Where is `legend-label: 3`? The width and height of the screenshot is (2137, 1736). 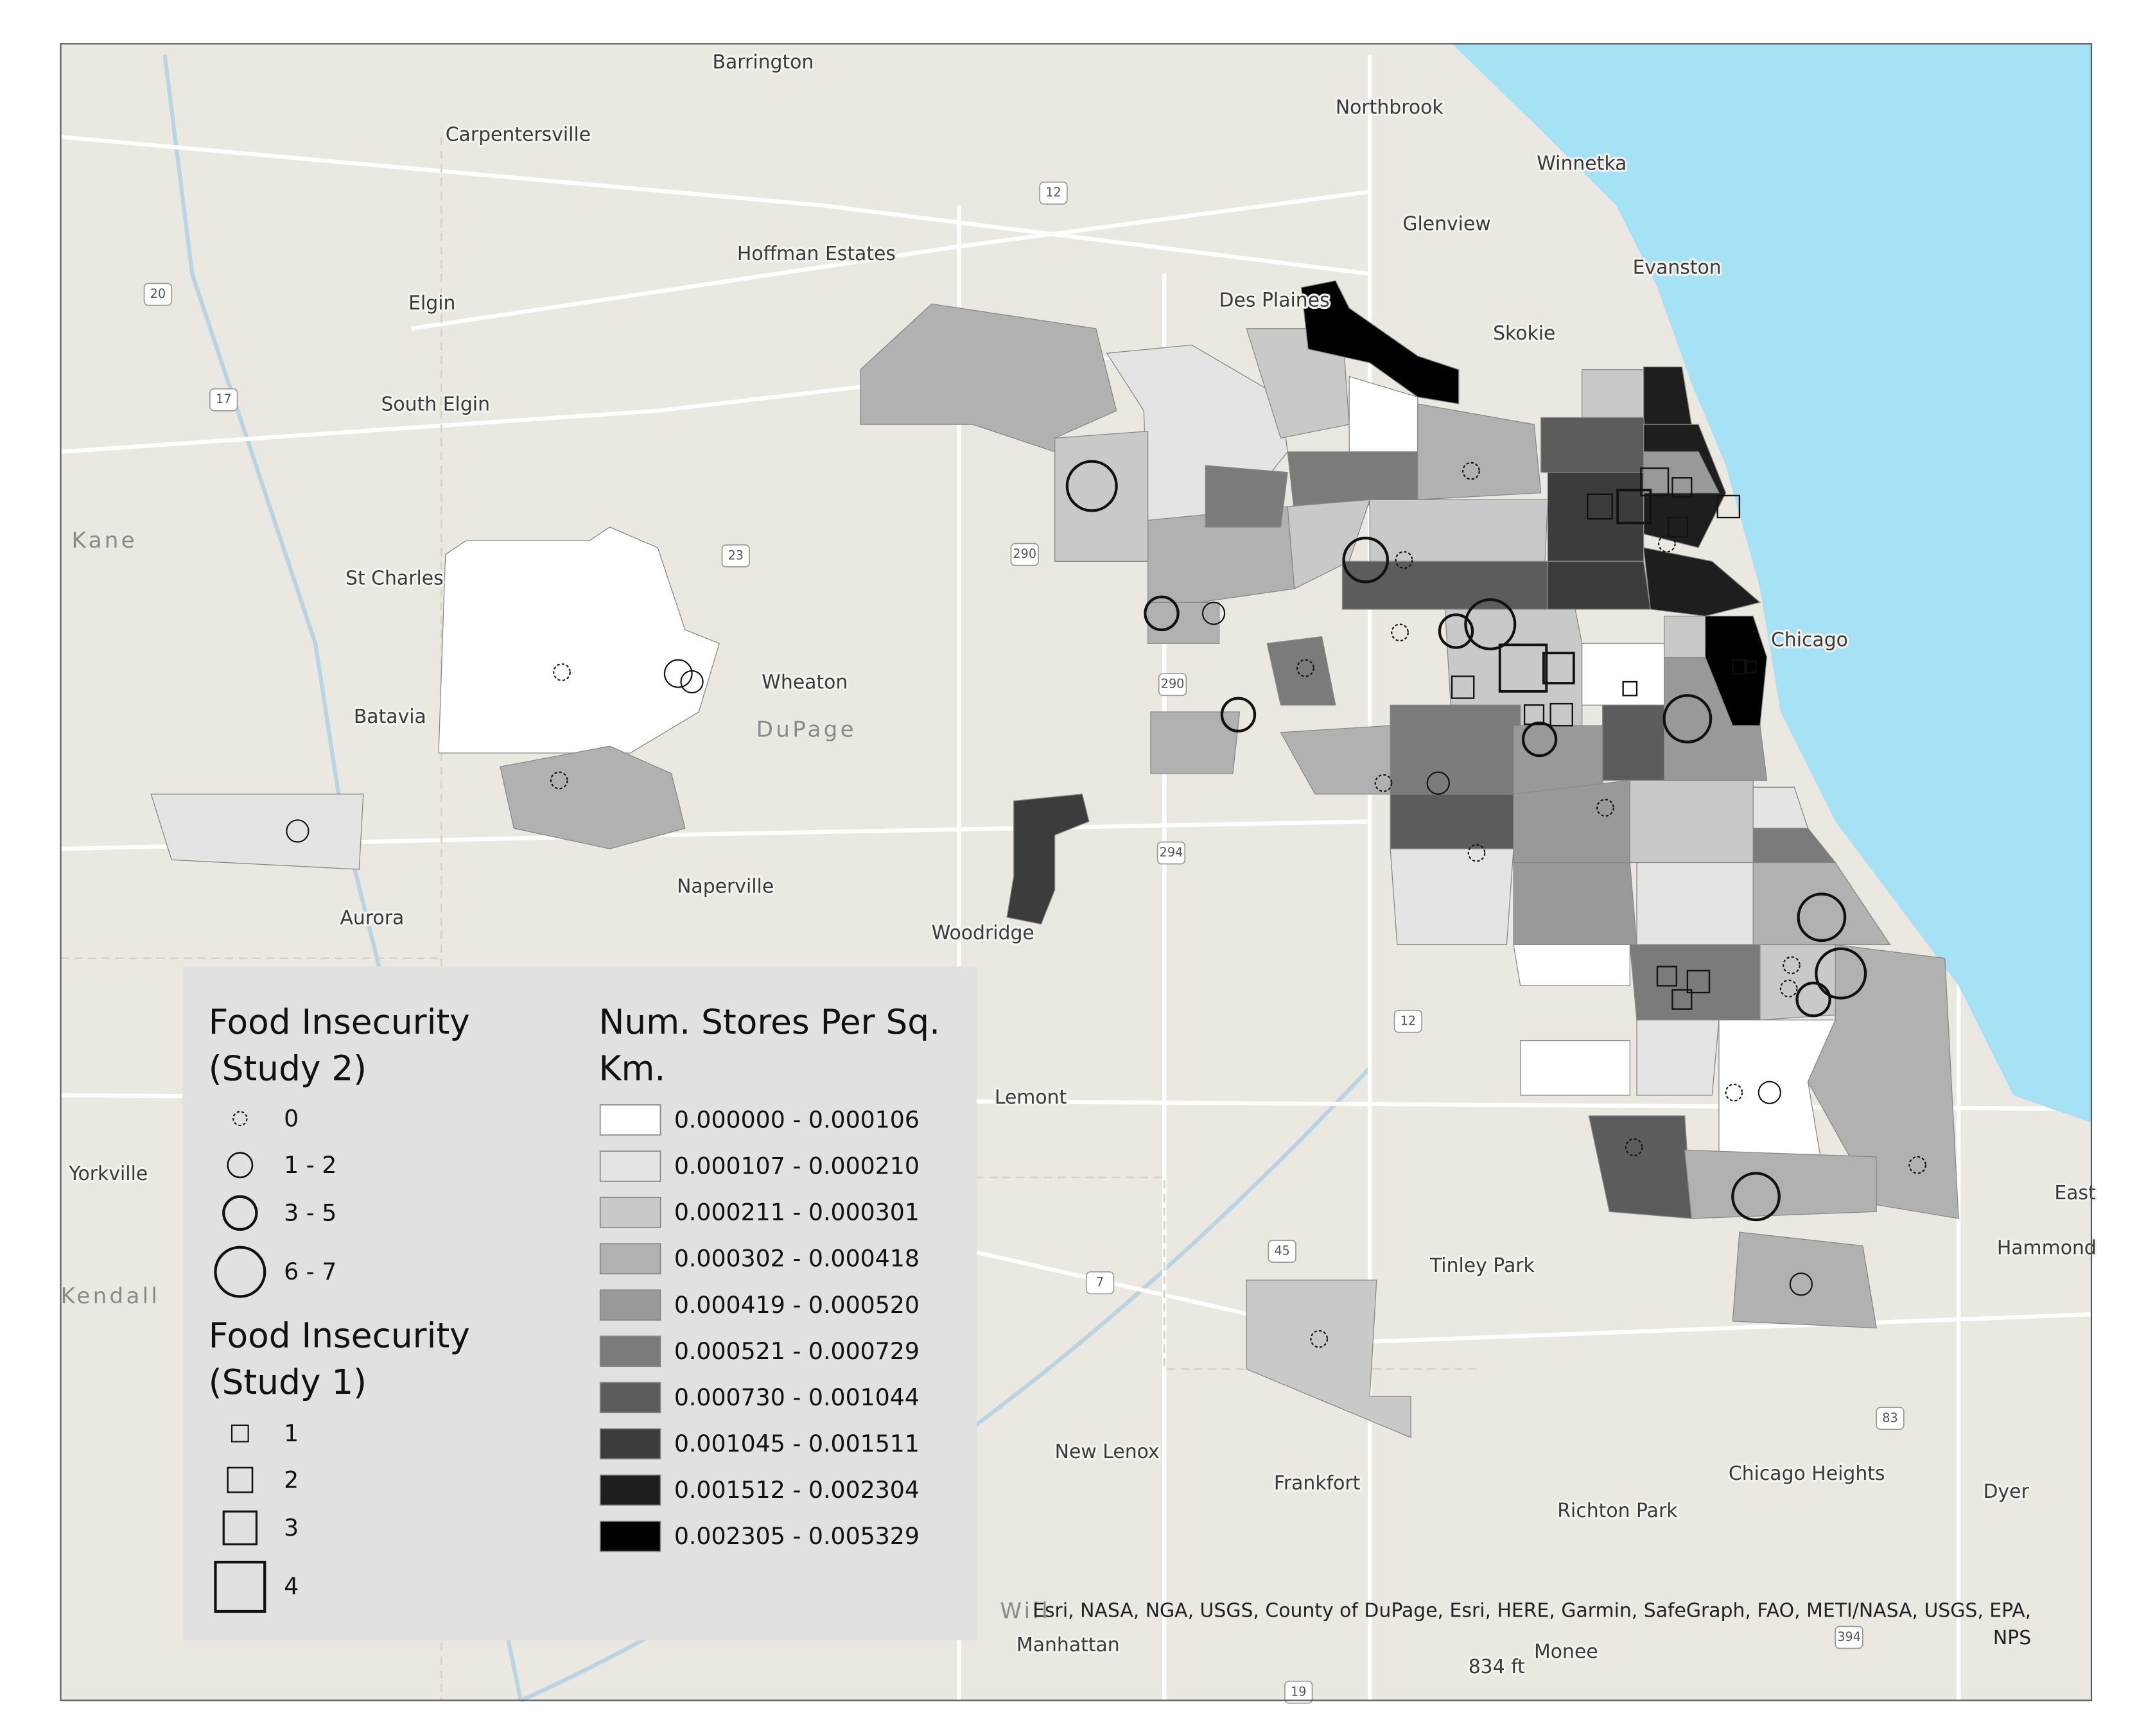
legend-label: 3 is located at coordinates (292, 1527).